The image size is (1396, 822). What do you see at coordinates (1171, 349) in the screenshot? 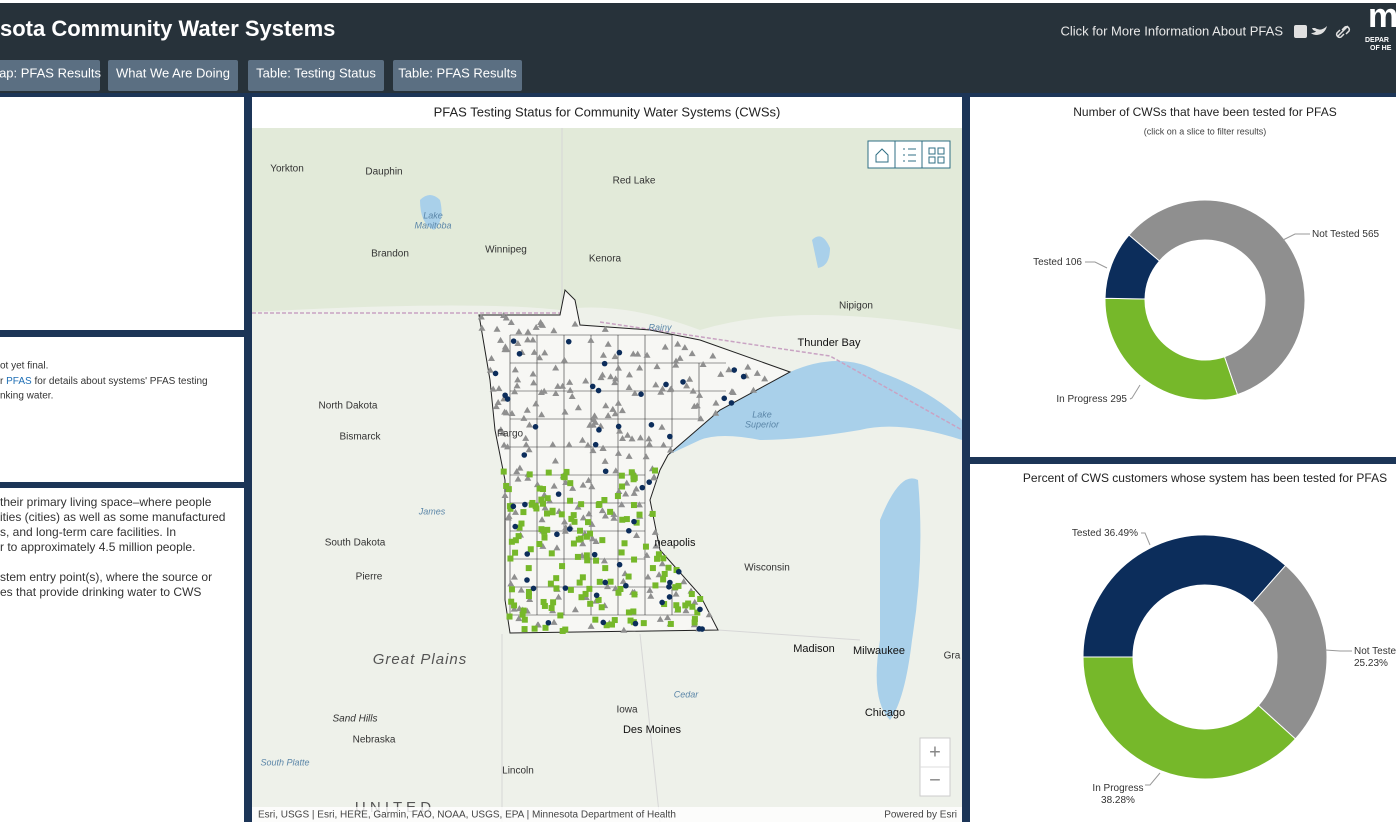
I see `donut-slice` at bounding box center [1171, 349].